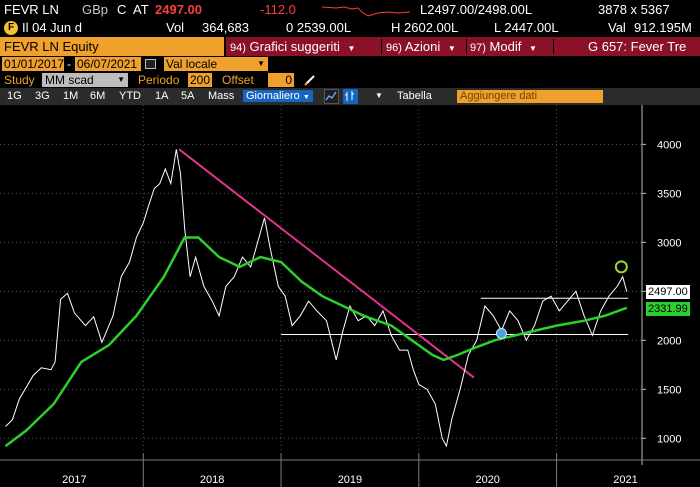 The width and height of the screenshot is (700, 487). Describe the element at coordinates (112, 46) in the screenshot. I see `ticker-input: FEVR LN Equity` at that location.